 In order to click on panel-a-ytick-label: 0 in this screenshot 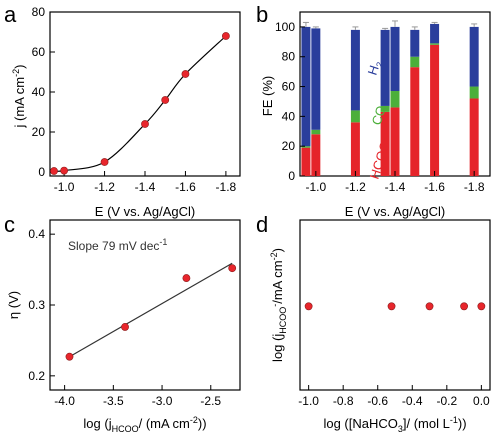, I will do `click(41, 172)`.